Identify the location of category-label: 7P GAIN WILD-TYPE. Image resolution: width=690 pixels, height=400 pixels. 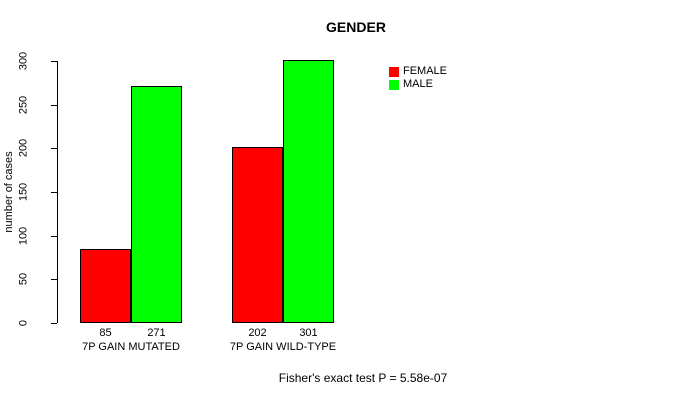
(283, 347).